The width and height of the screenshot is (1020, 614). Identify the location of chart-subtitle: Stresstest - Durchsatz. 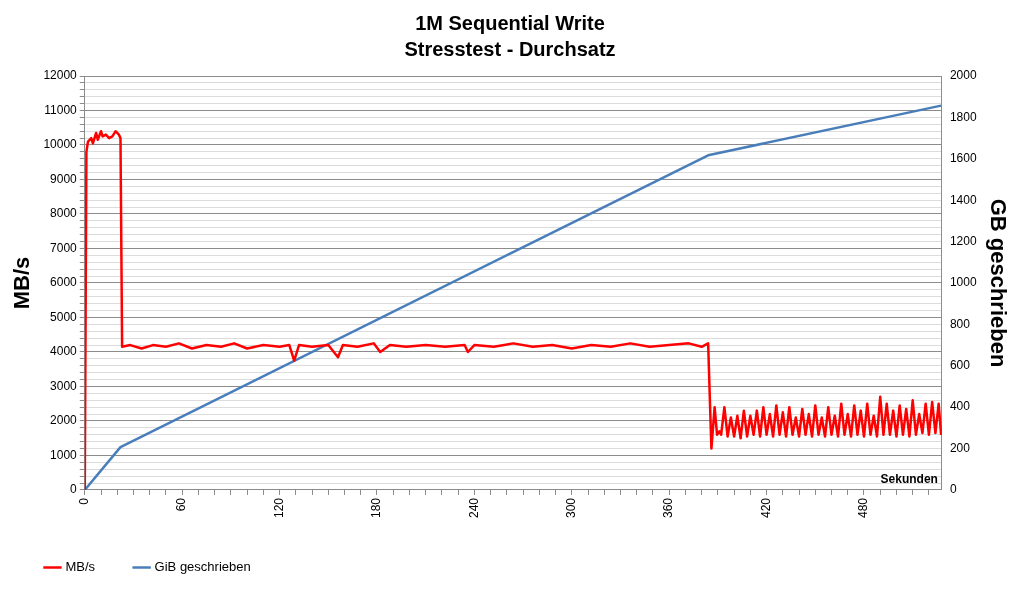
(510, 48).